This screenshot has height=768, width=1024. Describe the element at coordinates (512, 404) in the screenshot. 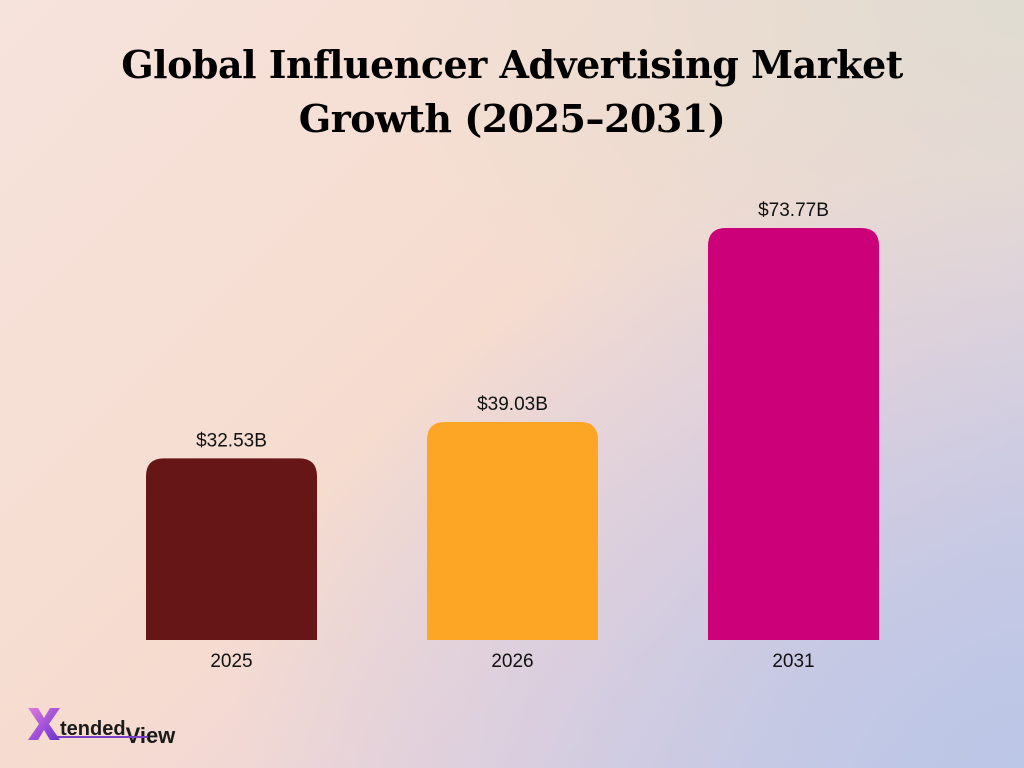

I see `value-label-2026: $39.03B` at that location.